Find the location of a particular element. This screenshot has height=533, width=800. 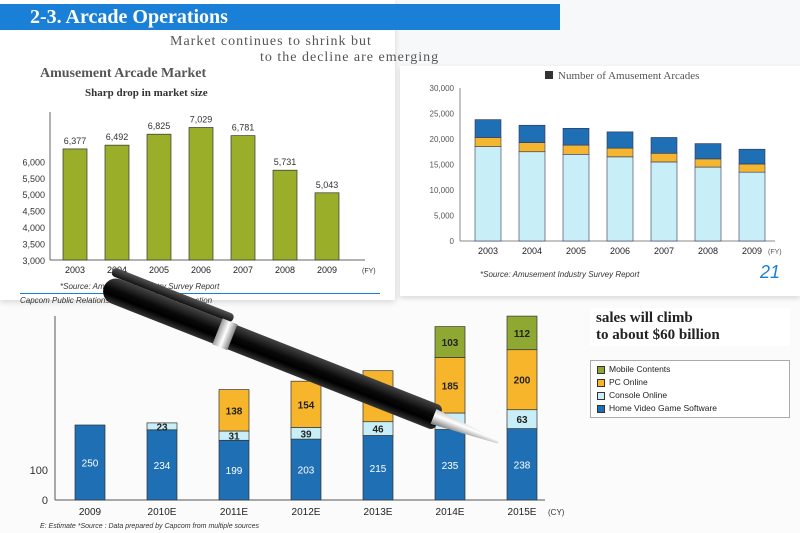

y-tick-label: 100 is located at coordinates (39, 471).